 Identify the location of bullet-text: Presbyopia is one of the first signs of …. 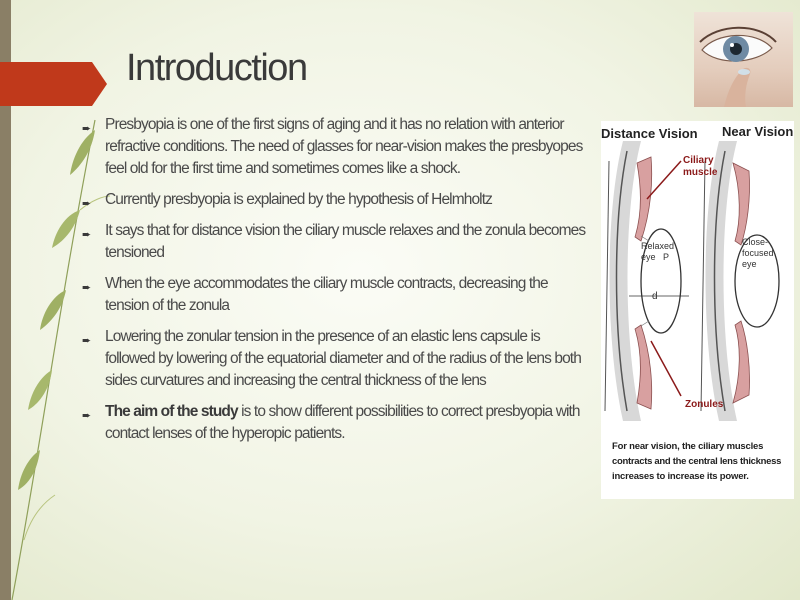
(344, 146).